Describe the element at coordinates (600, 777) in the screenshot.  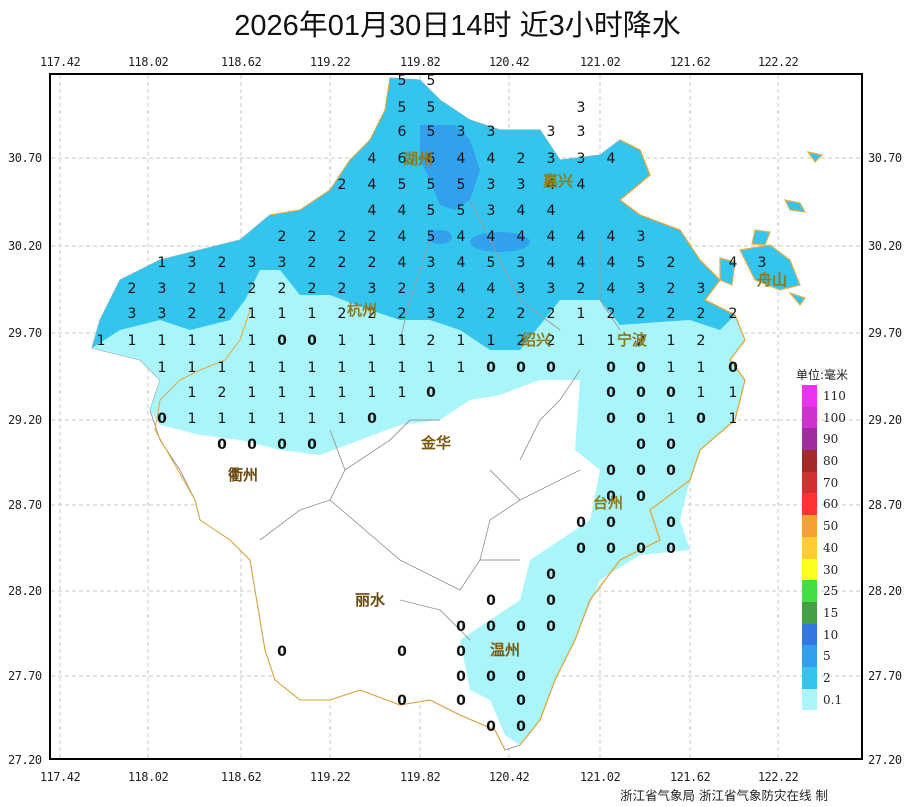
I see `x-tick-label: 121.02` at that location.